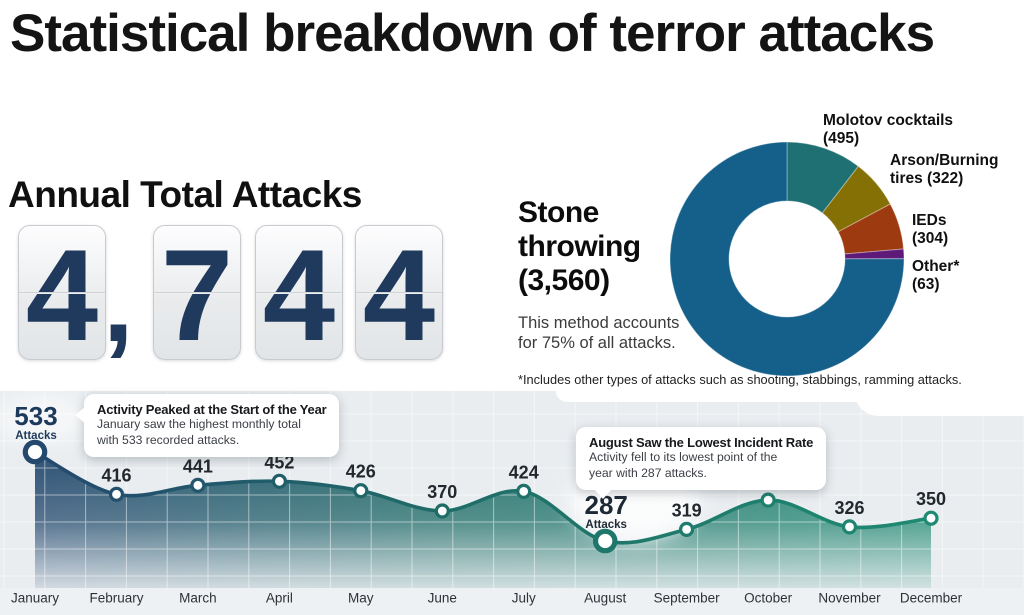 This screenshot has height=615, width=1024. Describe the element at coordinates (701, 442) in the screenshot. I see `callout-title: August Saw the Lowest Incident Rate` at that location.